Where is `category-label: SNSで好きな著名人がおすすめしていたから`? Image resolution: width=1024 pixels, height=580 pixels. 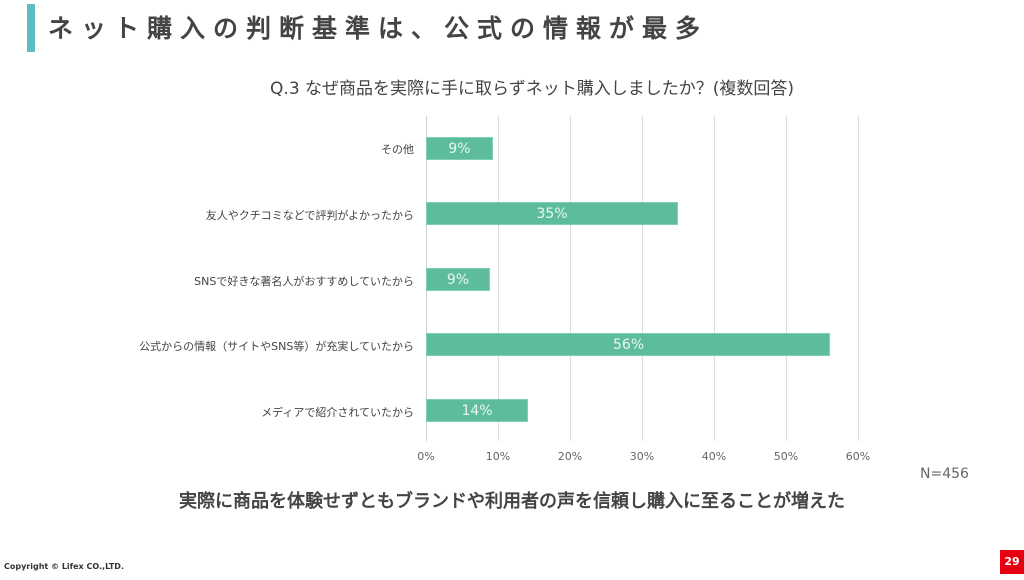
category-label: SNSで好きな著名人がおすすめしていたから is located at coordinates (304, 281).